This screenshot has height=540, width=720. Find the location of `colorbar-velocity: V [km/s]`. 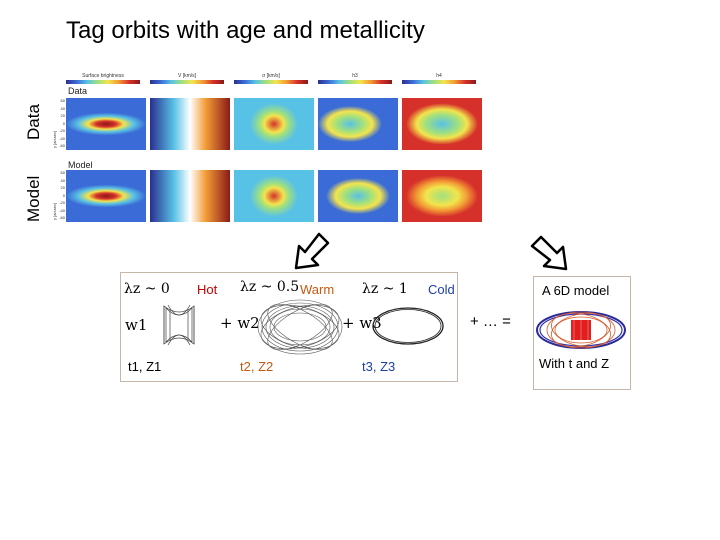

colorbar-velocity: V [km/s] is located at coordinates (187, 80).